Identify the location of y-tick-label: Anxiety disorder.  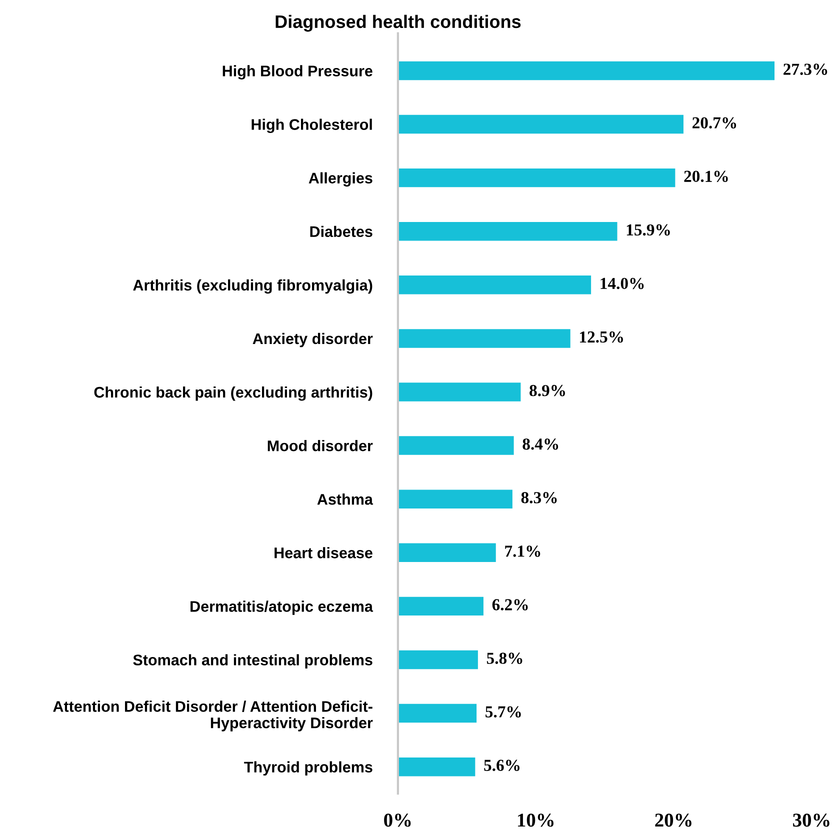
(312, 340).